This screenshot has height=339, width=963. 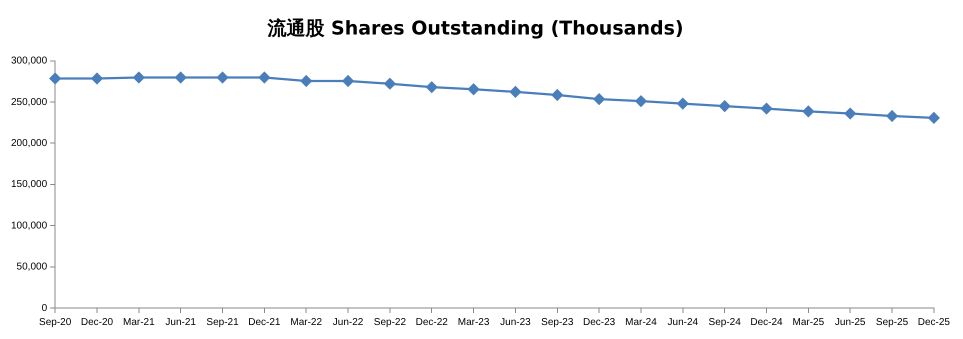 I want to click on x-tick-label: Jun-23, so click(x=516, y=322).